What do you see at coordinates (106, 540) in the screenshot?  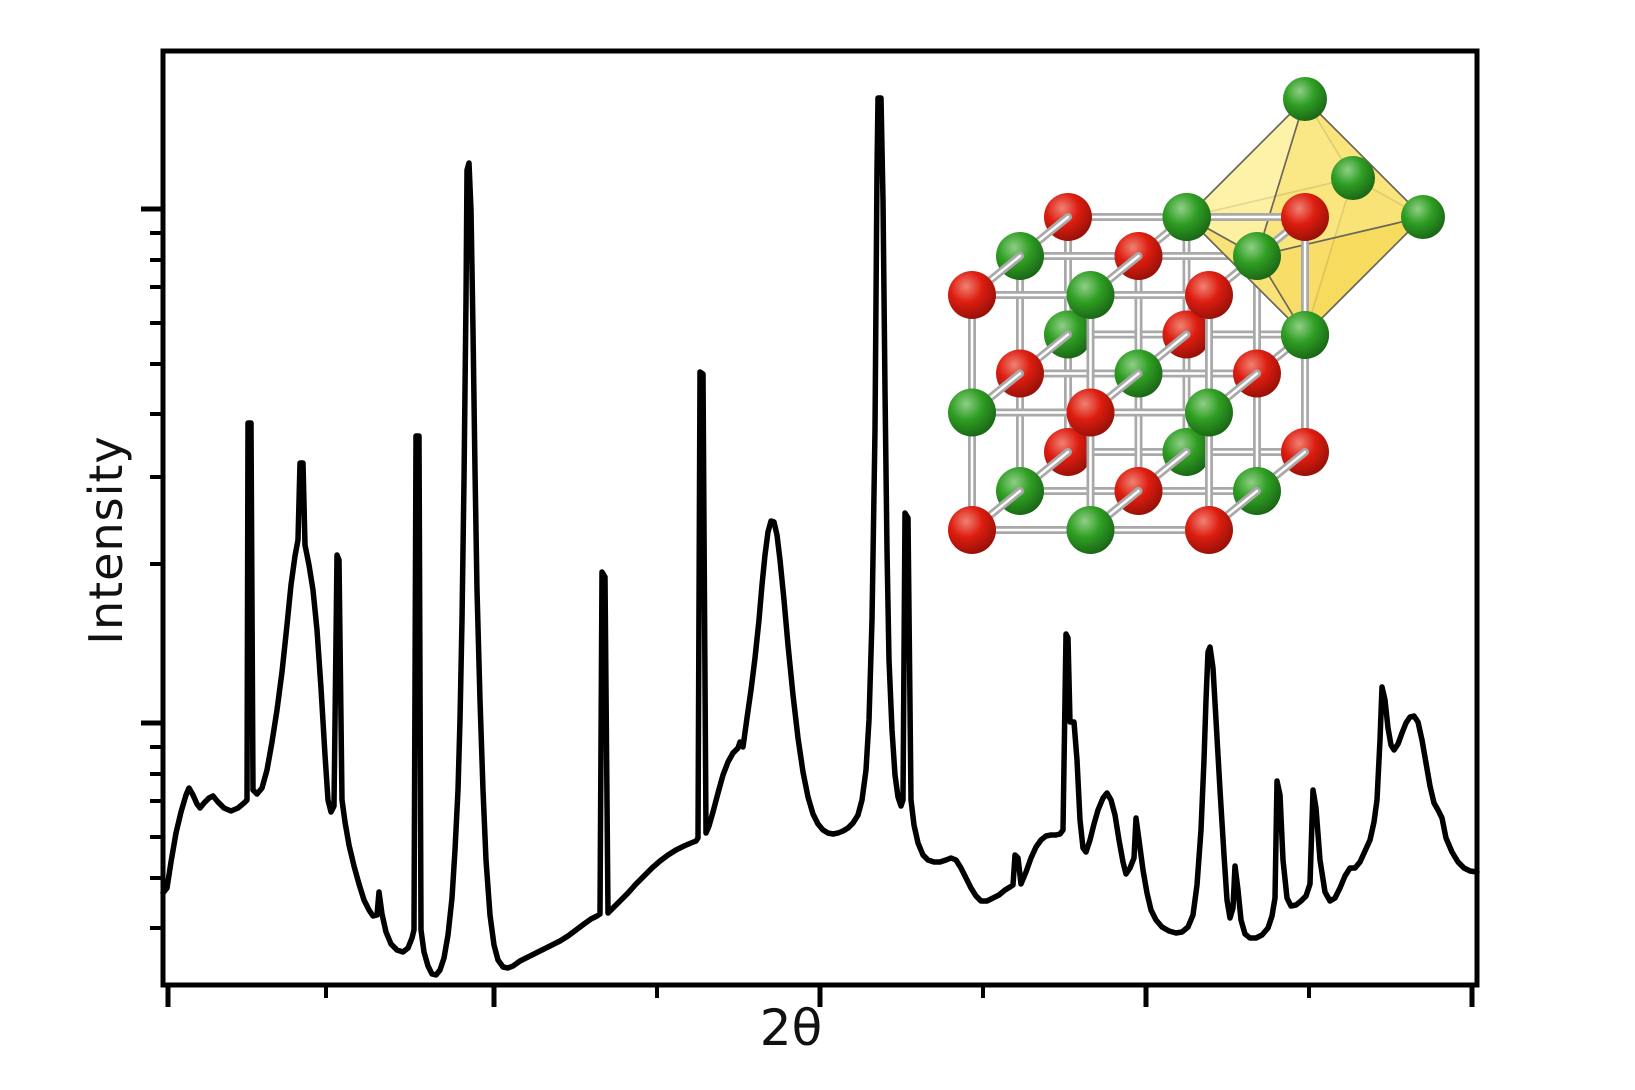 I see `y-axis-title: Intensity` at bounding box center [106, 540].